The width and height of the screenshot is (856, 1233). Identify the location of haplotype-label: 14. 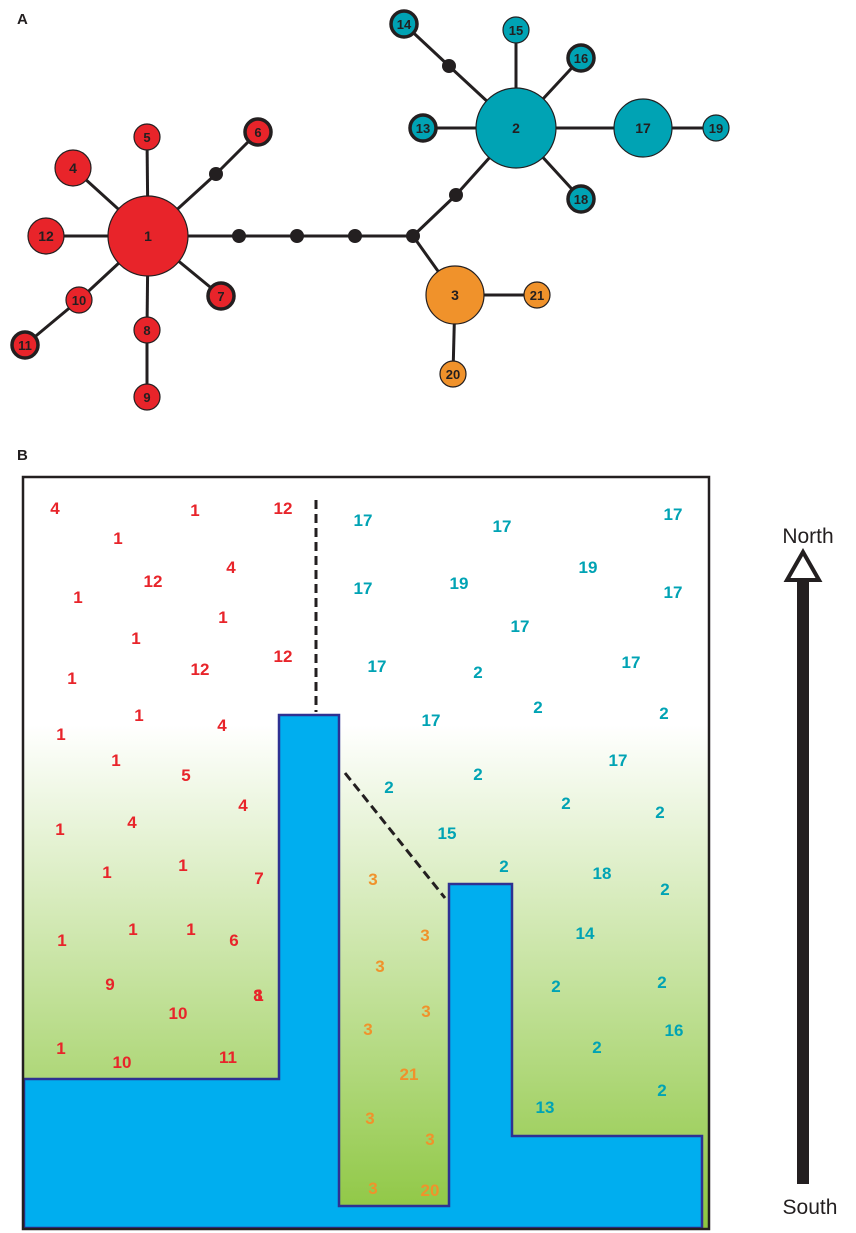
(404, 24).